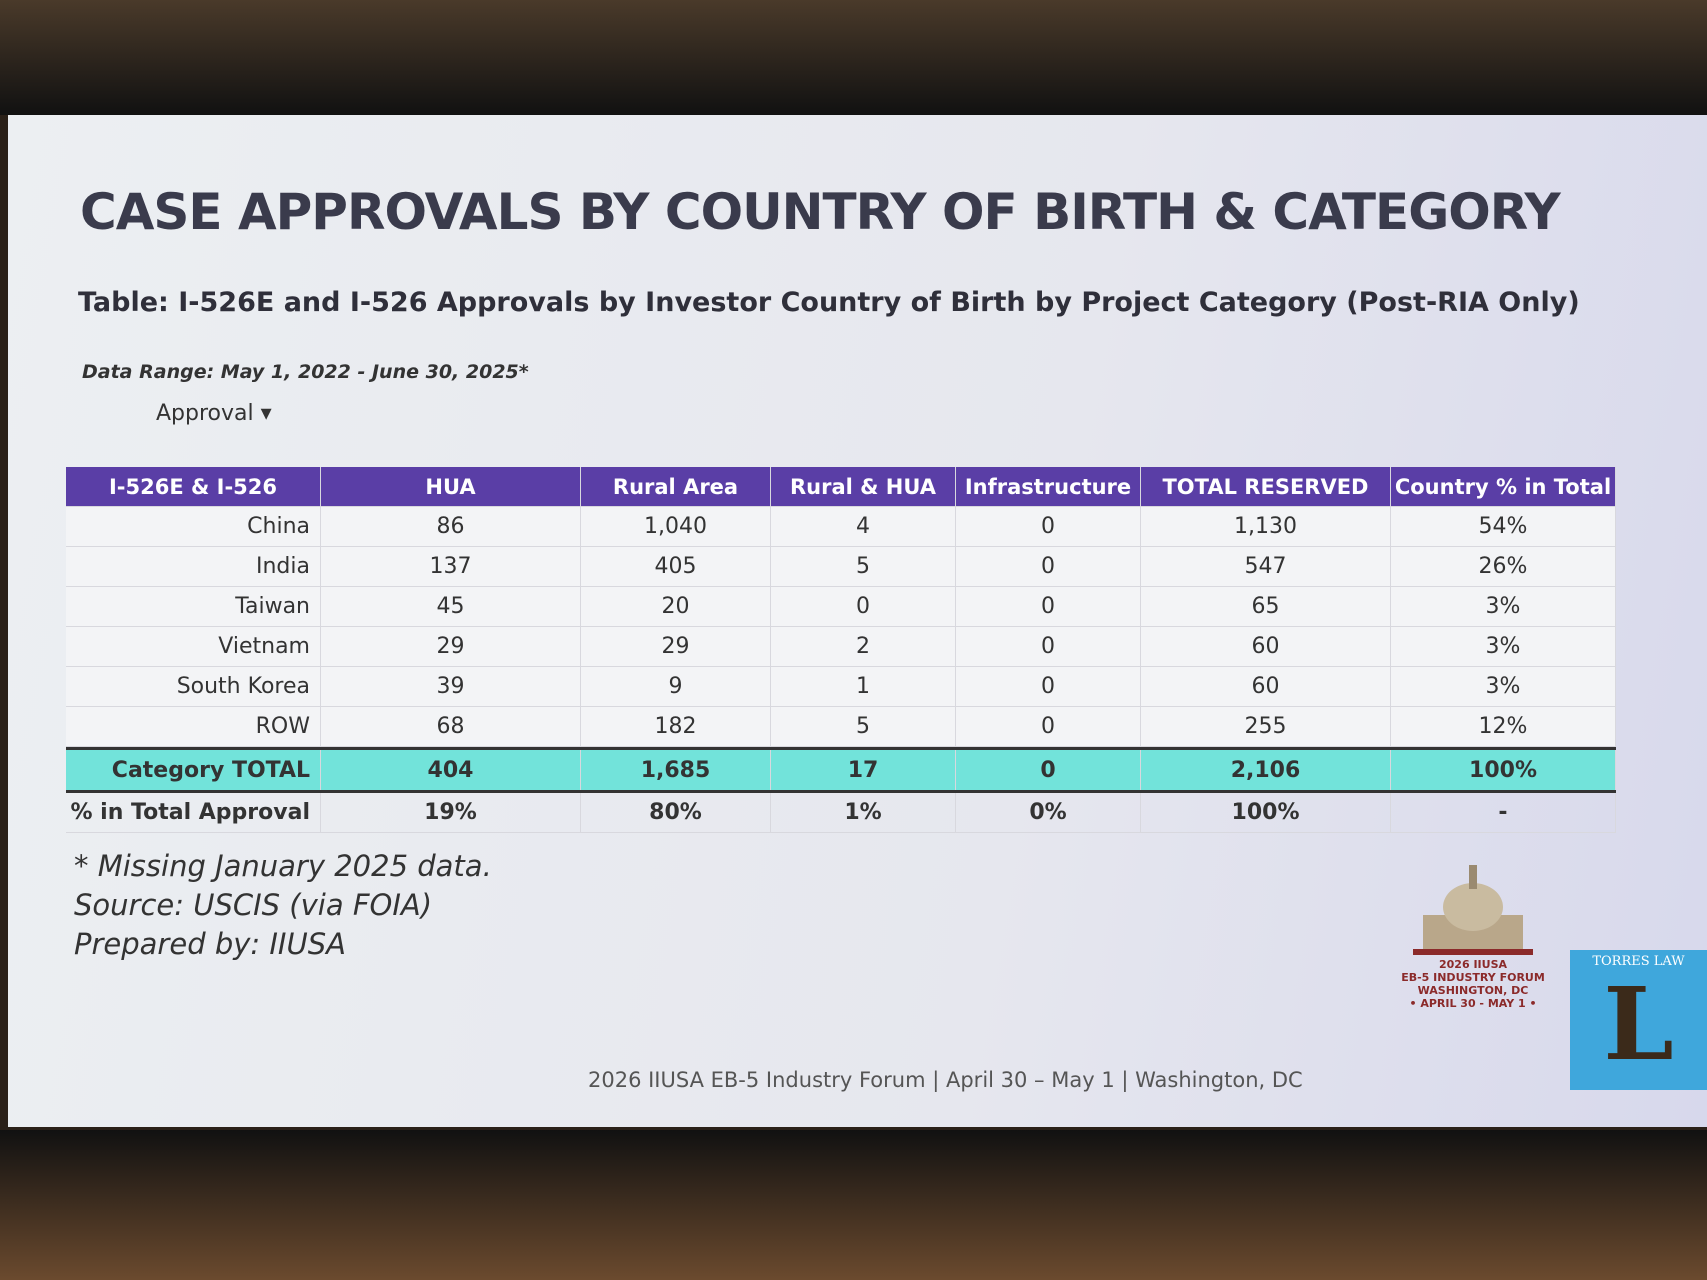 The image size is (1707, 1280). What do you see at coordinates (1266, 770) in the screenshot?
I see `cell: 2,106` at bounding box center [1266, 770].